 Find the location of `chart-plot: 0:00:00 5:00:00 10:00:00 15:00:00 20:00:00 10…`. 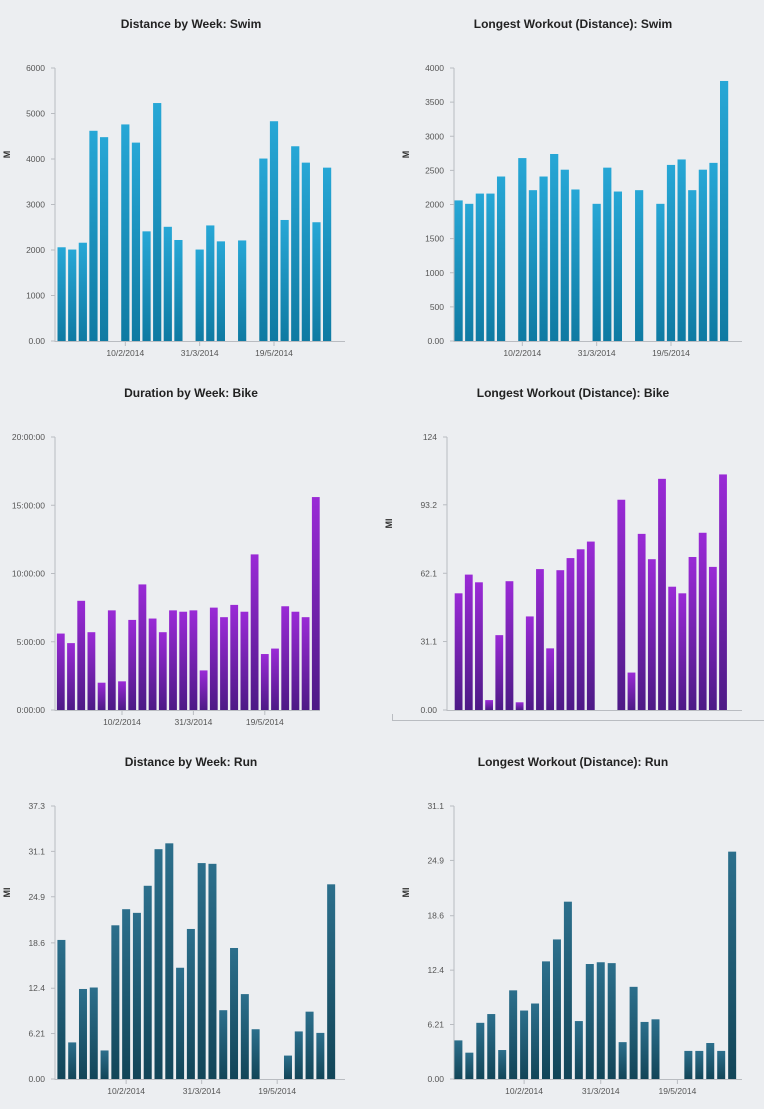

chart-plot: 0:00:00 5:00:00 10:00:00 15:00:00 20:00:00 10… is located at coordinates (166, 579).